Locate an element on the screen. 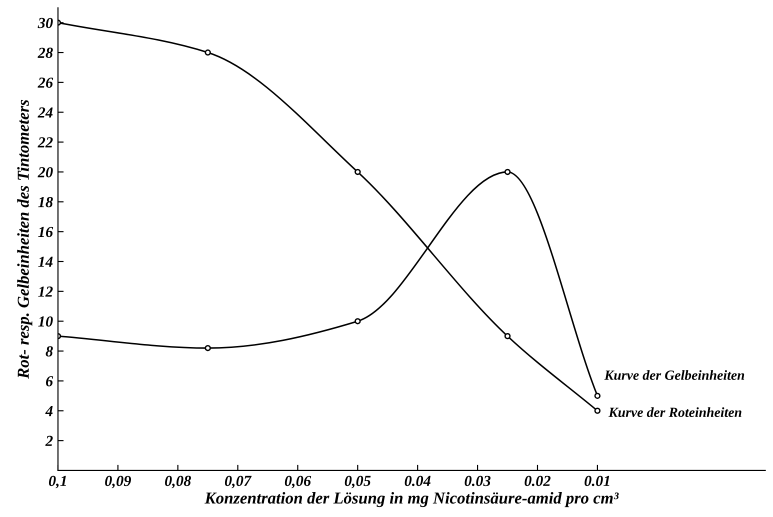 The height and width of the screenshot is (517, 773). y-tick-label: 26 is located at coordinates (46, 83).